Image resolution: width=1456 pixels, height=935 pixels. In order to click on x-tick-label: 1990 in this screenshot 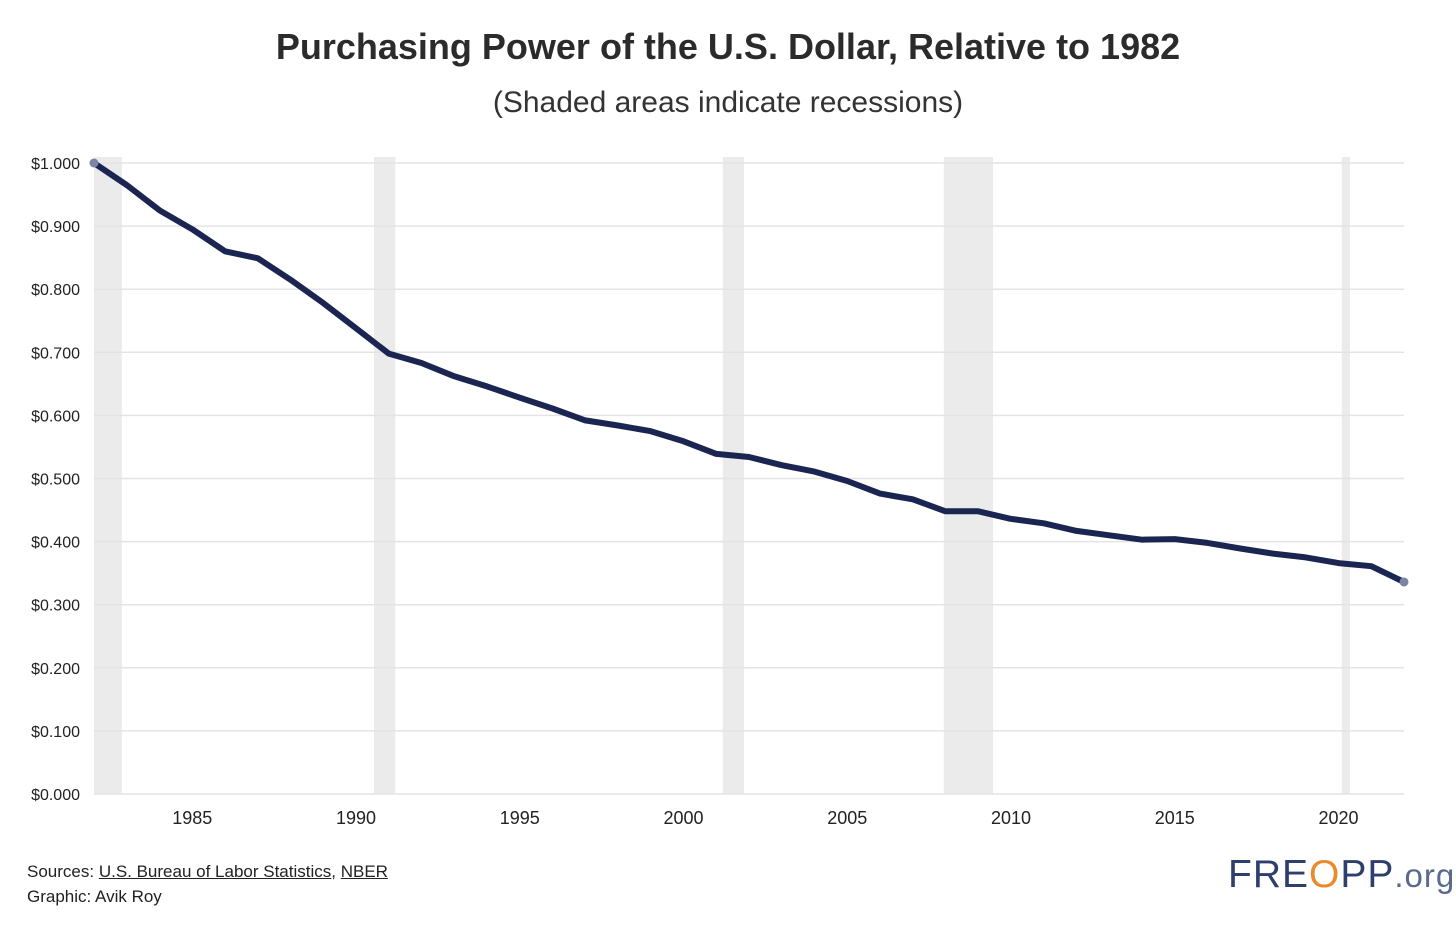, I will do `click(356, 818)`.